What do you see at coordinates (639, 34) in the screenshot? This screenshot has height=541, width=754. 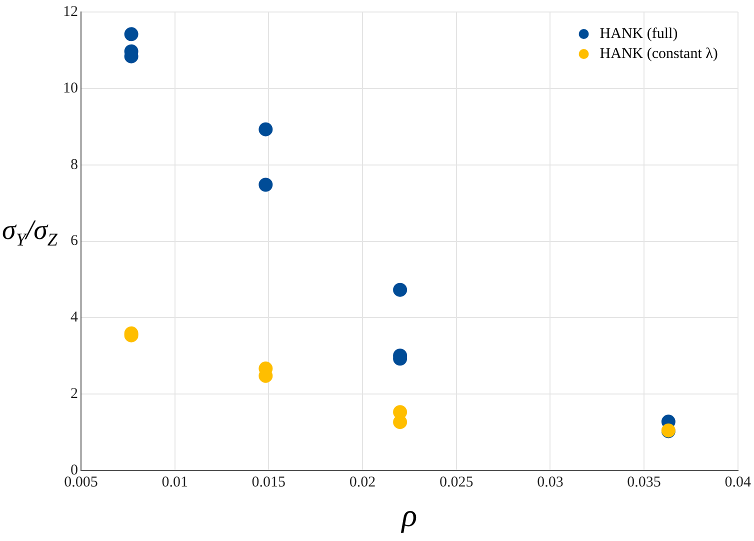 I see `legend-label: HANK (full)` at bounding box center [639, 34].